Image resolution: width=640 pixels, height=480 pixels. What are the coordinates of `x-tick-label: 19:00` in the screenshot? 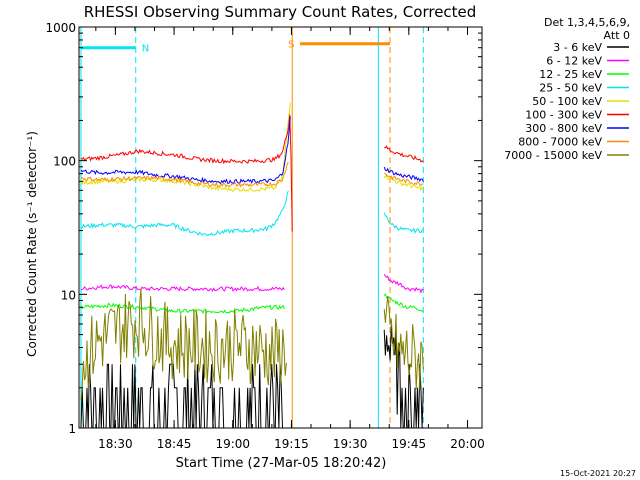 It's located at (232, 444).